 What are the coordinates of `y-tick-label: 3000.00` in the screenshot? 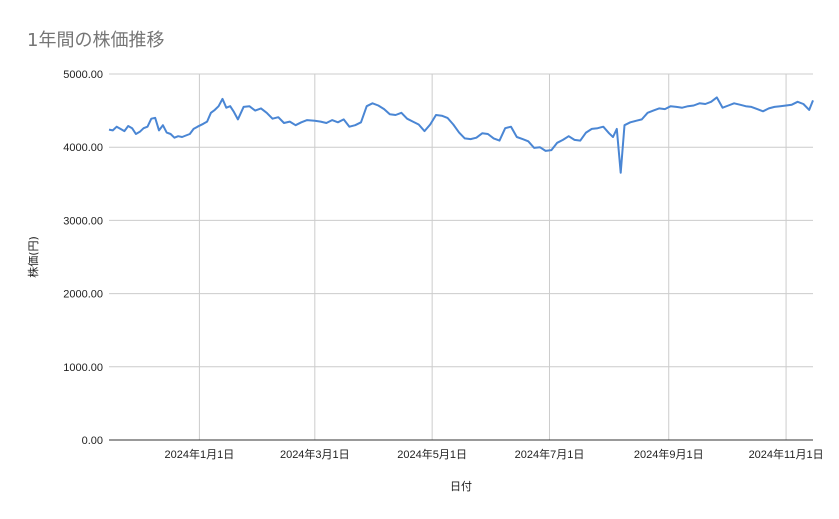 It's located at (83, 221).